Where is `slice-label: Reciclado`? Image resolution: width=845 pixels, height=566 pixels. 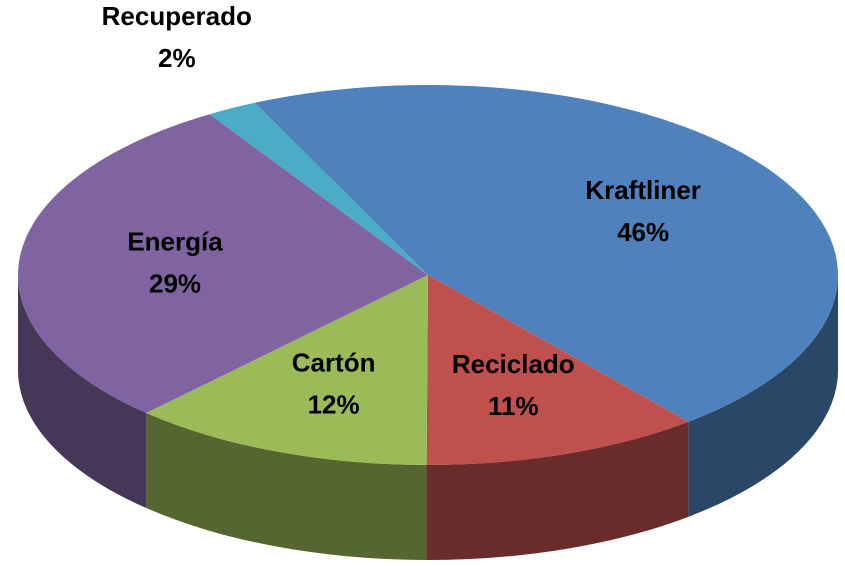
slice-label: Reciclado is located at coordinates (513, 364).